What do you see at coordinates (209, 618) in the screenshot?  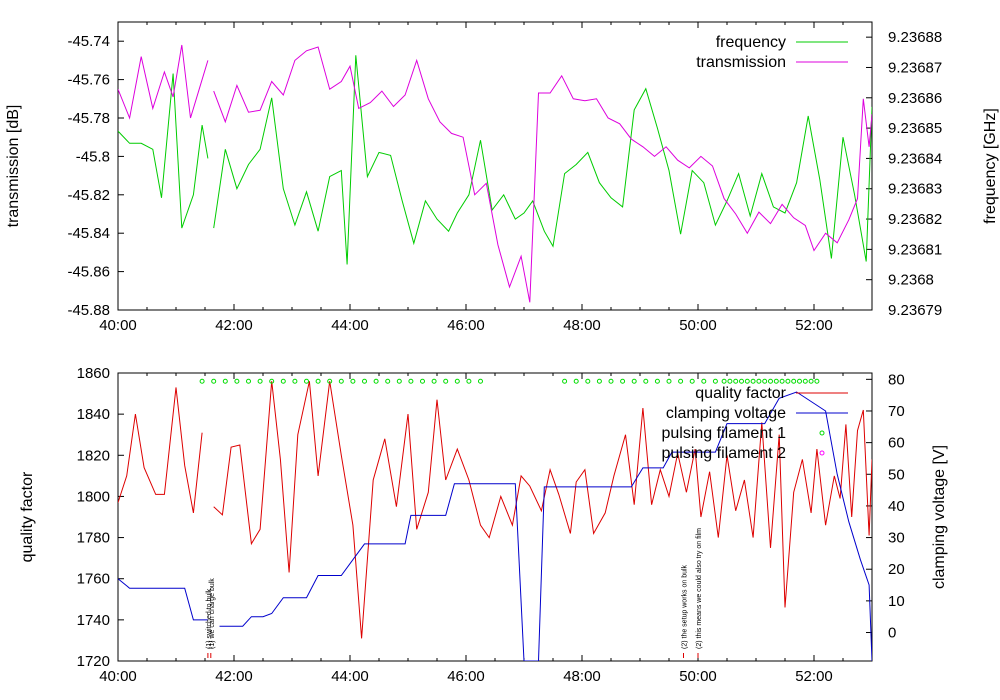 I see `annotation-label: (1) switched to bulk` at bounding box center [209, 618].